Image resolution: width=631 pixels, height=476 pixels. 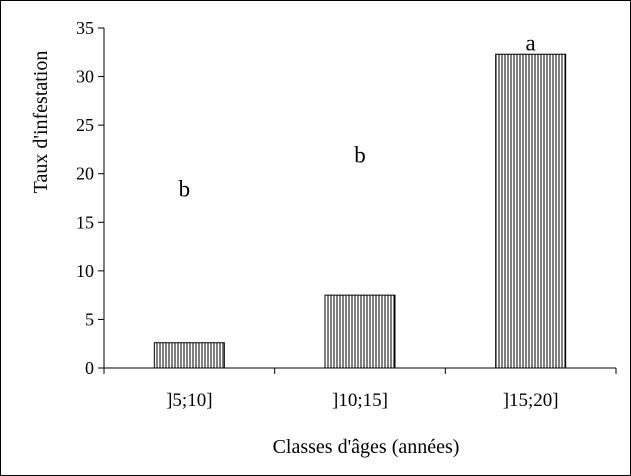 What do you see at coordinates (360, 400) in the screenshot?
I see `x-category-label: ]10;15]` at bounding box center [360, 400].